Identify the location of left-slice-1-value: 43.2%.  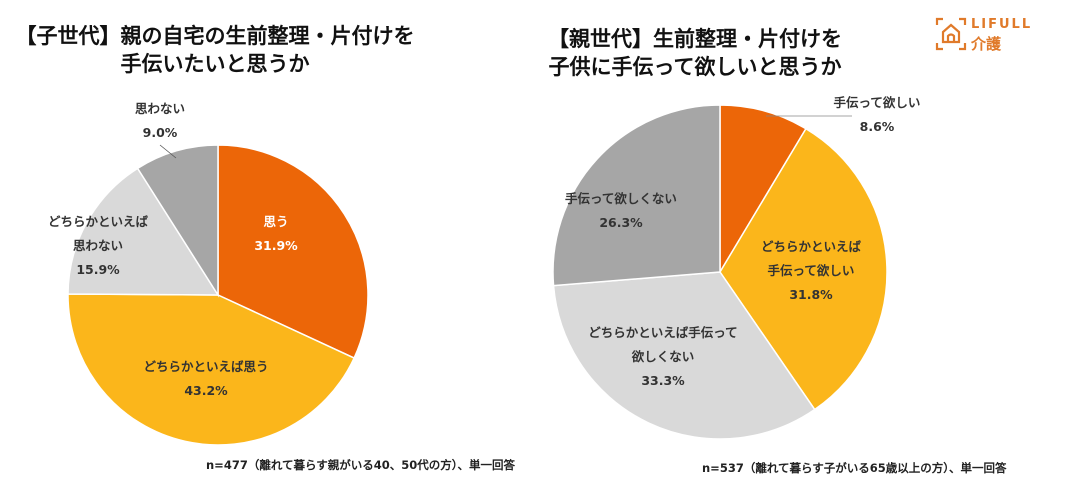
(206, 390).